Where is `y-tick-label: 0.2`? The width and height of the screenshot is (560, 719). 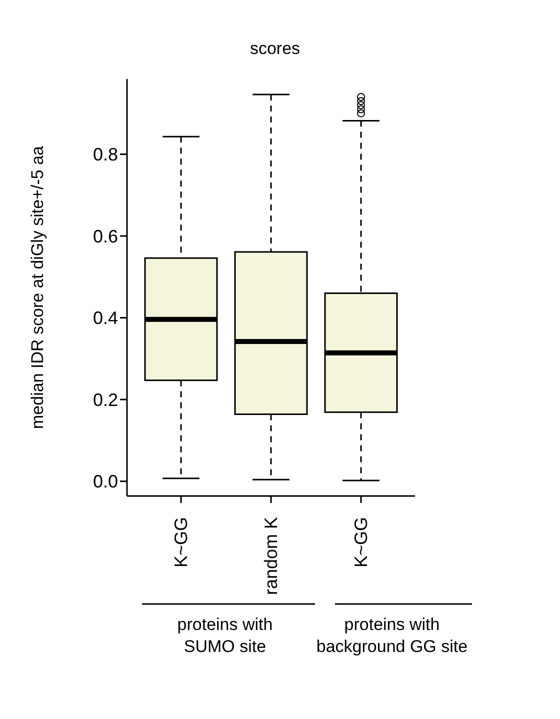
y-tick-label: 0.2 is located at coordinates (105, 400).